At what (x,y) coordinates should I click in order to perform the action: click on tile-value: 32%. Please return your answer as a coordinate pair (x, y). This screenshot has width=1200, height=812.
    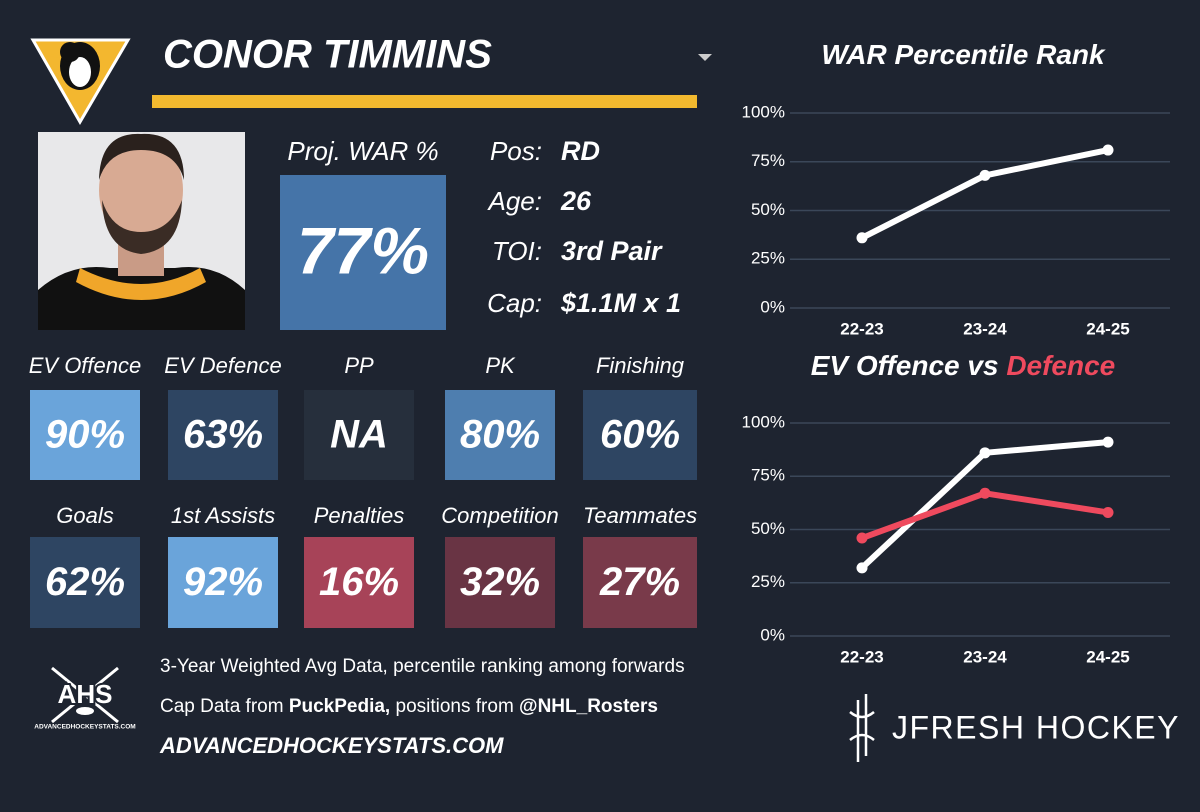
    Looking at the image, I should click on (500, 582).